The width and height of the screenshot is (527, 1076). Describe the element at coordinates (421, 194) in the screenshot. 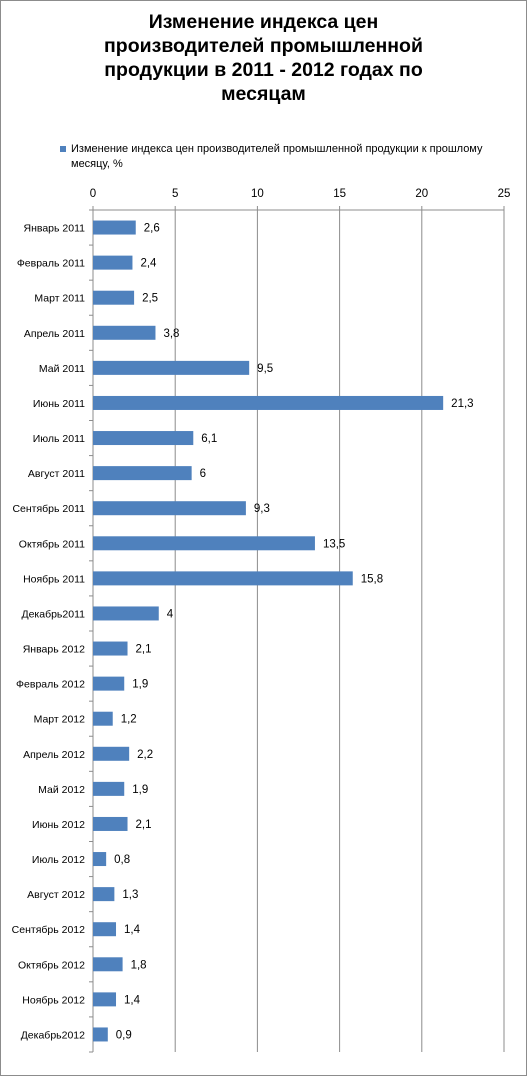

I see `x-tick-label: 20` at that location.